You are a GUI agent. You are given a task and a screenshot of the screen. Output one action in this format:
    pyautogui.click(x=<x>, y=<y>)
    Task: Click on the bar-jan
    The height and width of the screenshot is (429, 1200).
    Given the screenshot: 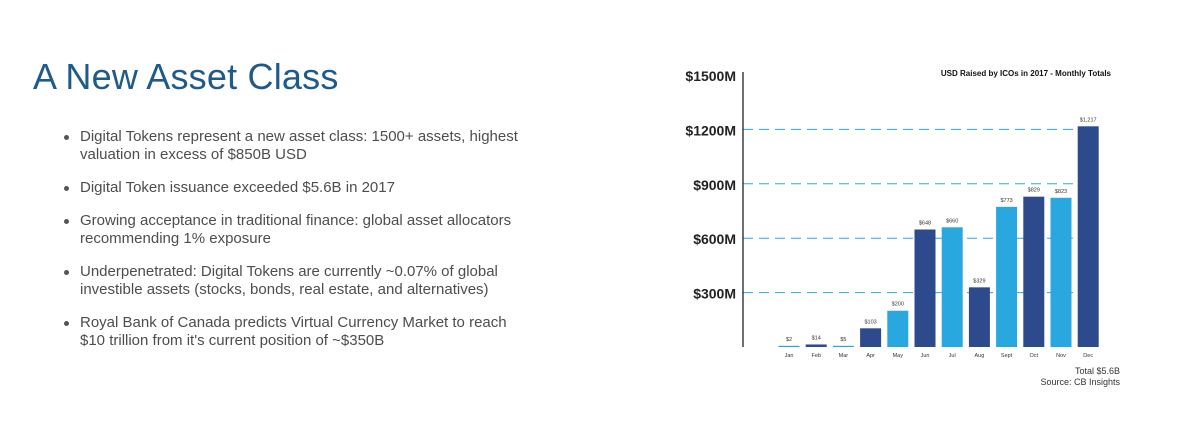 What is the action you would take?
    pyautogui.click(x=789, y=346)
    